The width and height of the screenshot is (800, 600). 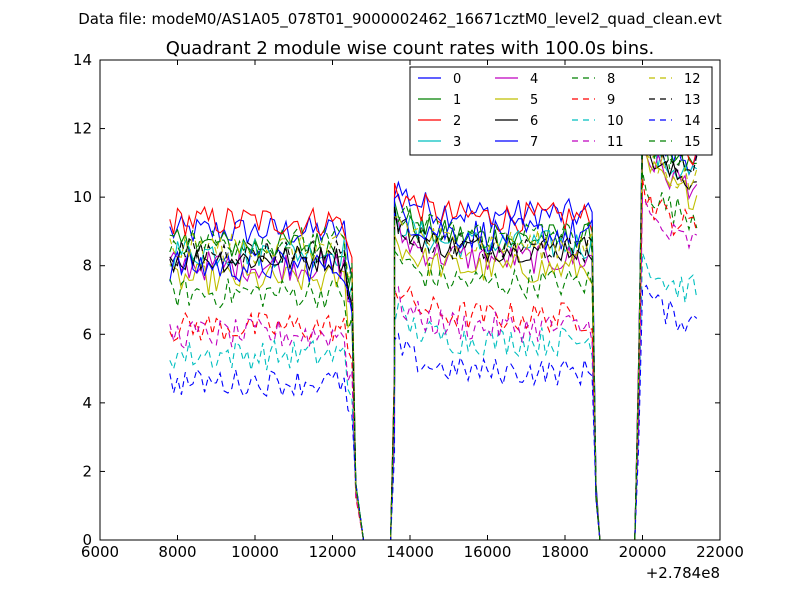 I want to click on x-tick-label: 10000, so click(x=255, y=552).